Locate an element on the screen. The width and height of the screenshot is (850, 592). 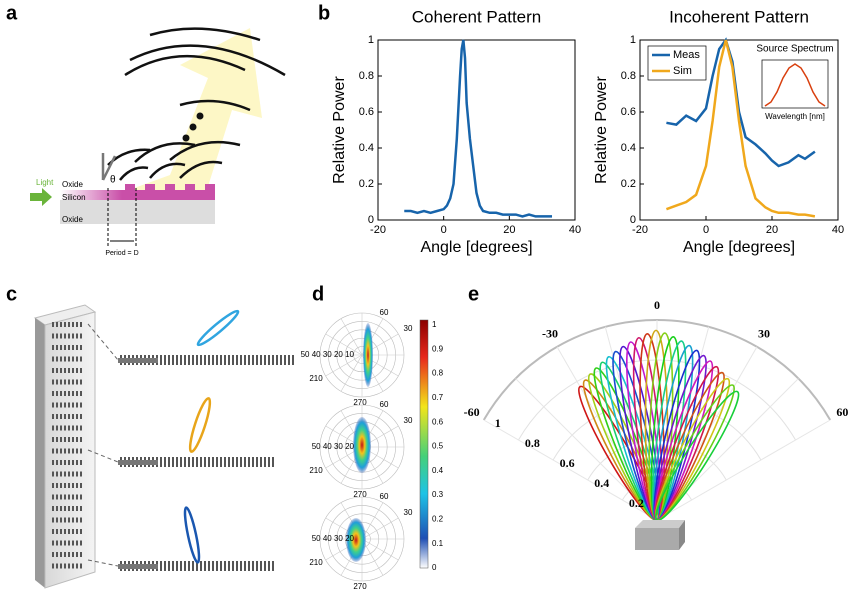
angle-label: 30 is located at coordinates (764, 333).